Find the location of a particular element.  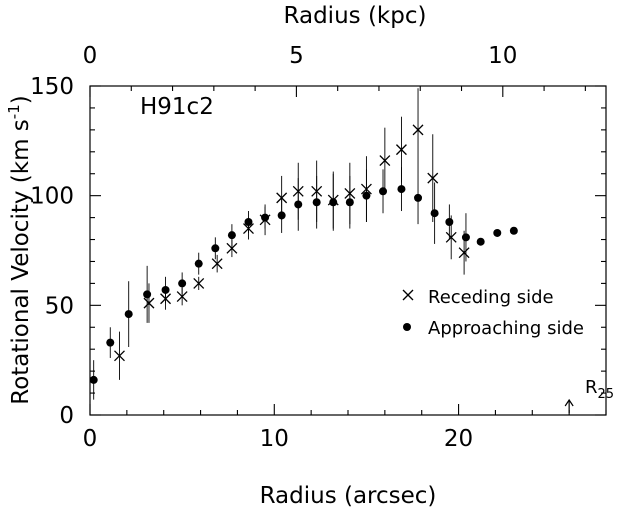

legend-dot-icon is located at coordinates (407, 327).